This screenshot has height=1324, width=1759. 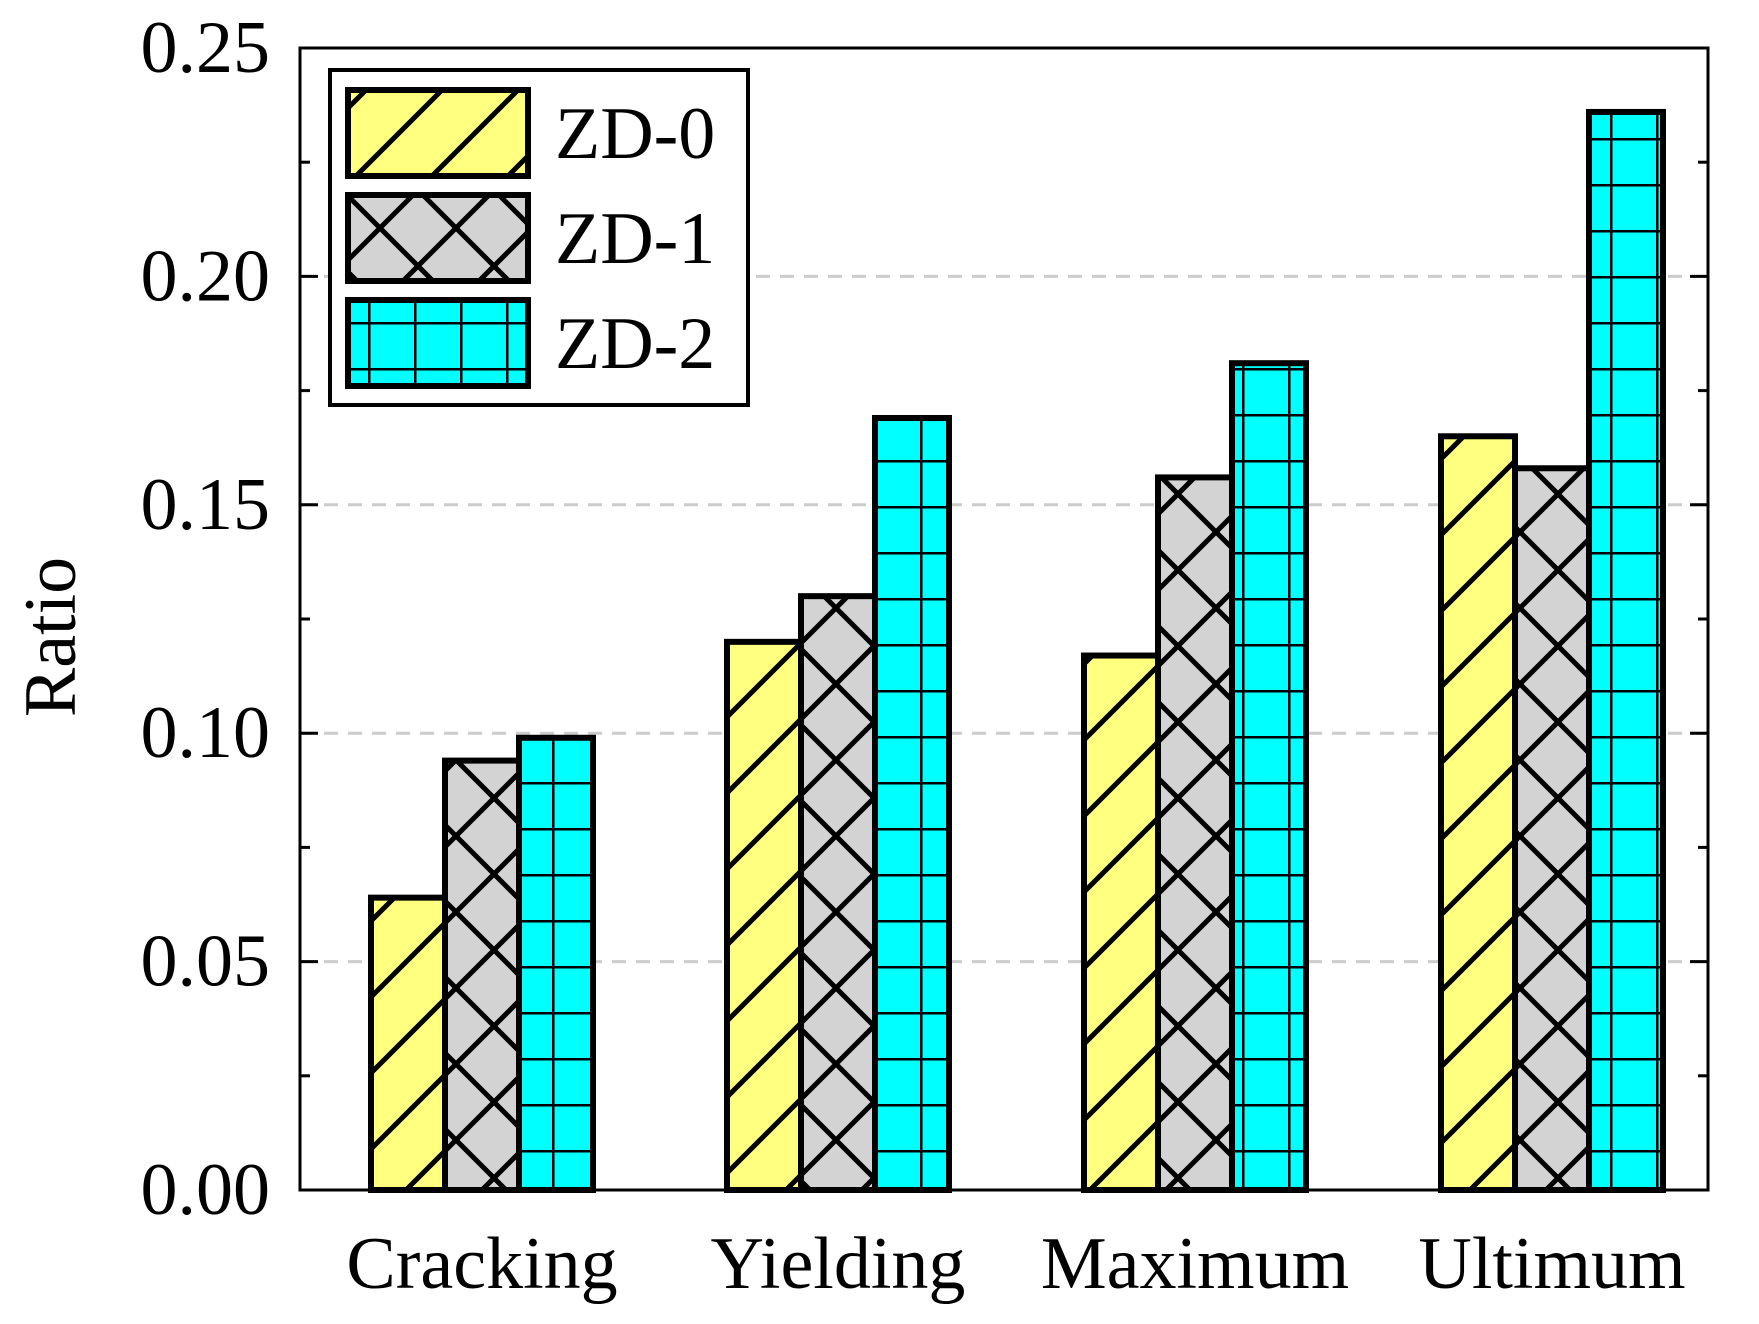 I want to click on bar-zd-0-maximum, so click(x=1121, y=922).